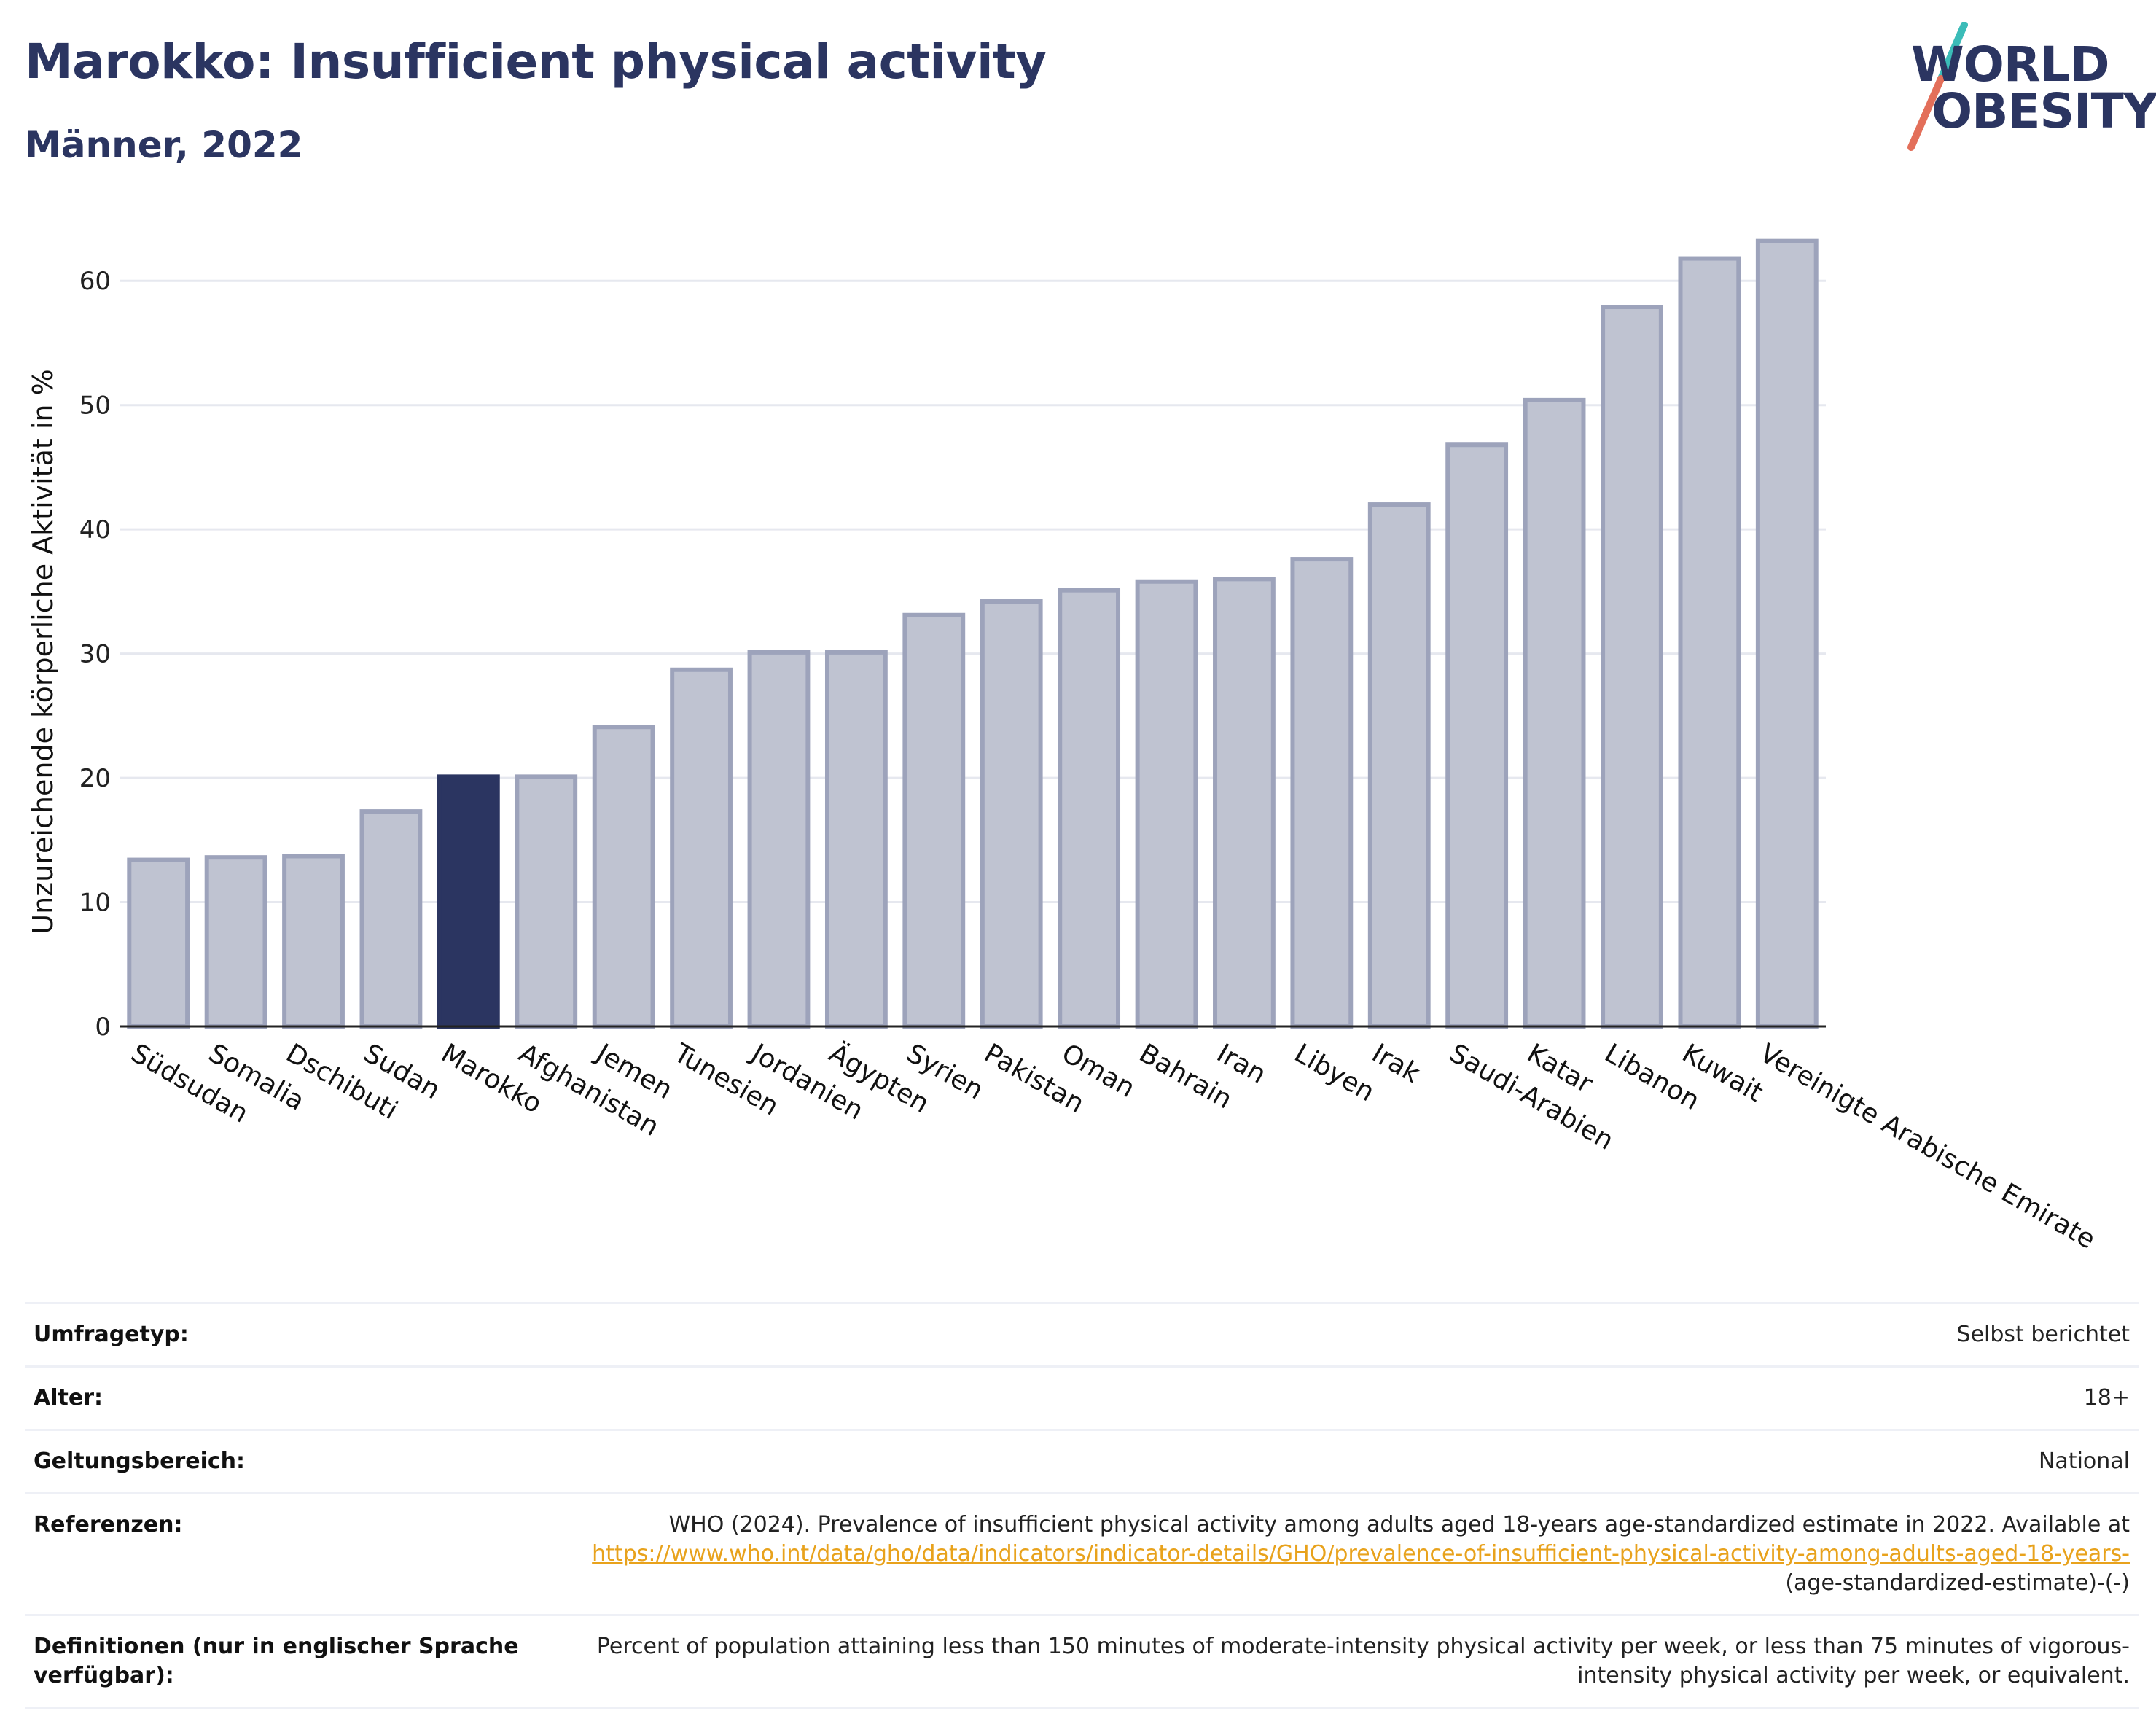 This screenshot has width=2156, height=1735. What do you see at coordinates (43, 651) in the screenshot?
I see `y-axis-label: Unzureichende körperliche Aktivität in %` at bounding box center [43, 651].